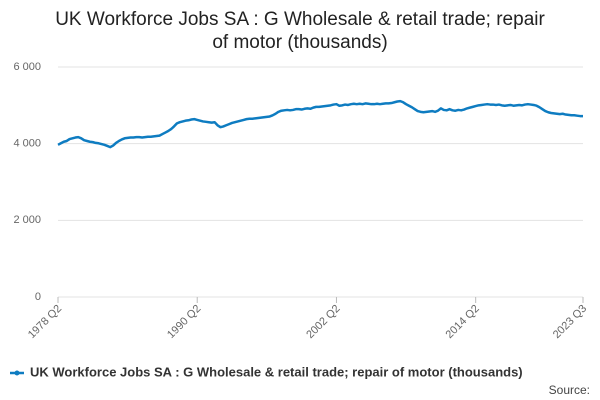 The image size is (600, 400). I want to click on x-tick-label: 1990 Q2, so click(184, 322).